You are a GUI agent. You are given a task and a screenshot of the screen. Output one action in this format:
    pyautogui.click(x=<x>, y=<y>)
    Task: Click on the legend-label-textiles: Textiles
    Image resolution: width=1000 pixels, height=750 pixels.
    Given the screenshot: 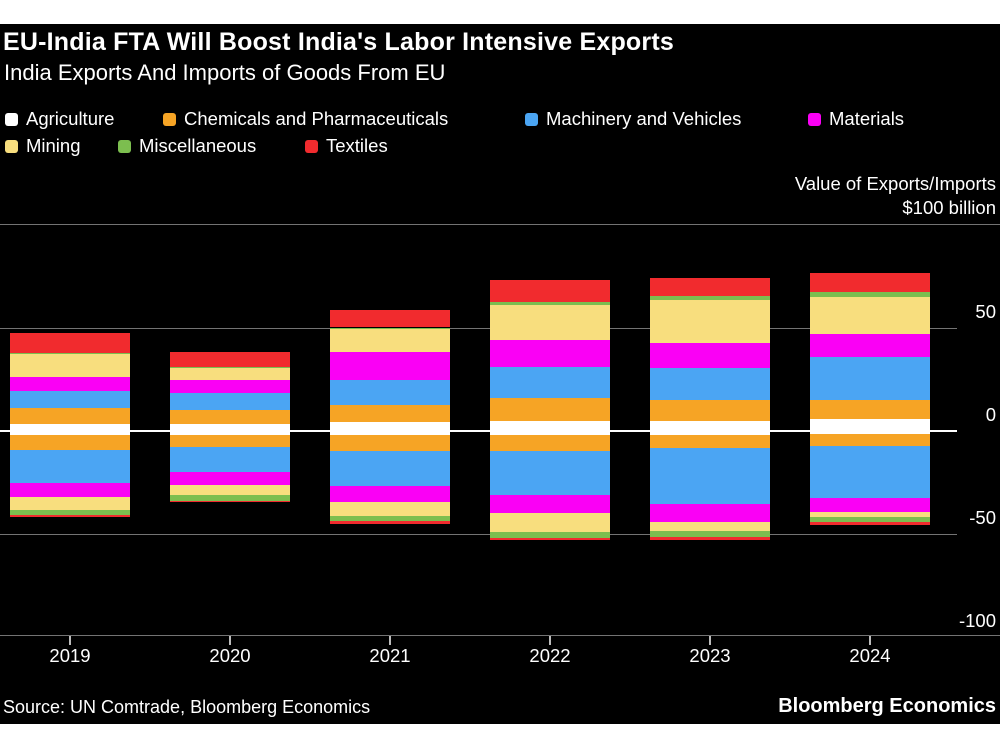 What is the action you would take?
    pyautogui.click(x=357, y=145)
    